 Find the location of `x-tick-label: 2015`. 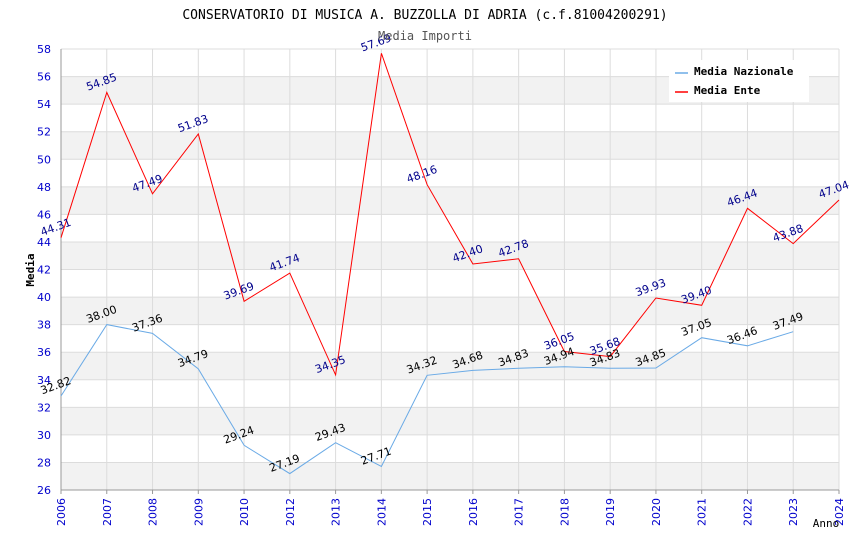

x-tick-label: 2015 is located at coordinates (427, 512).